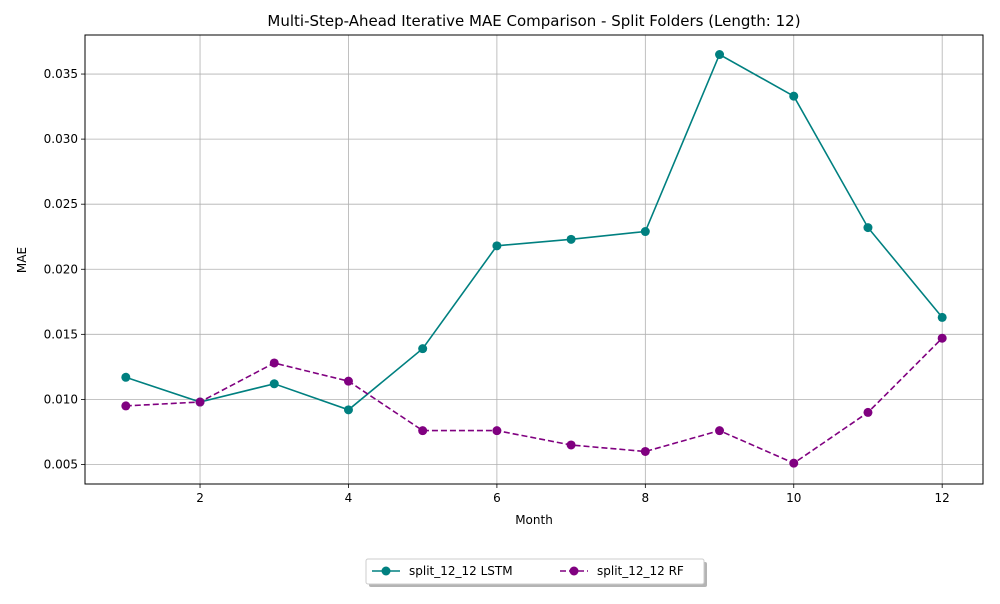  Describe the element at coordinates (61, 334) in the screenshot. I see `y-tick-label: 0.015` at that location.